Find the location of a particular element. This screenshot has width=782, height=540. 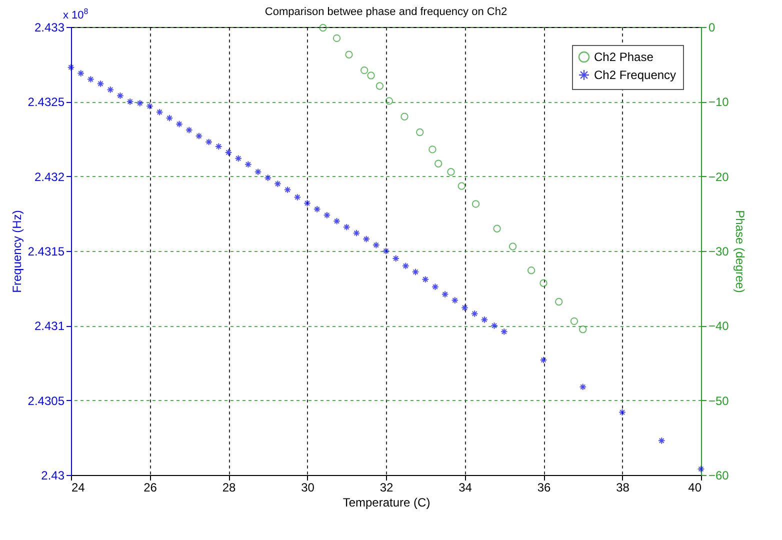

x-tick-label: 40 is located at coordinates (695, 487).